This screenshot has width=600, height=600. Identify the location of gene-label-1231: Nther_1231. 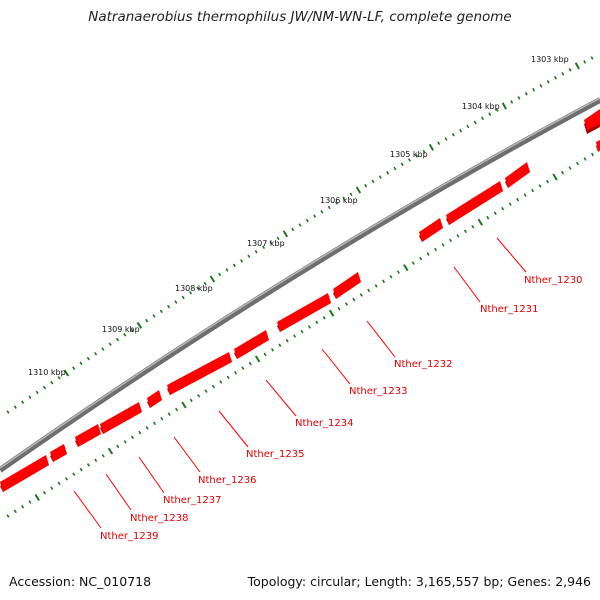
(509, 309).